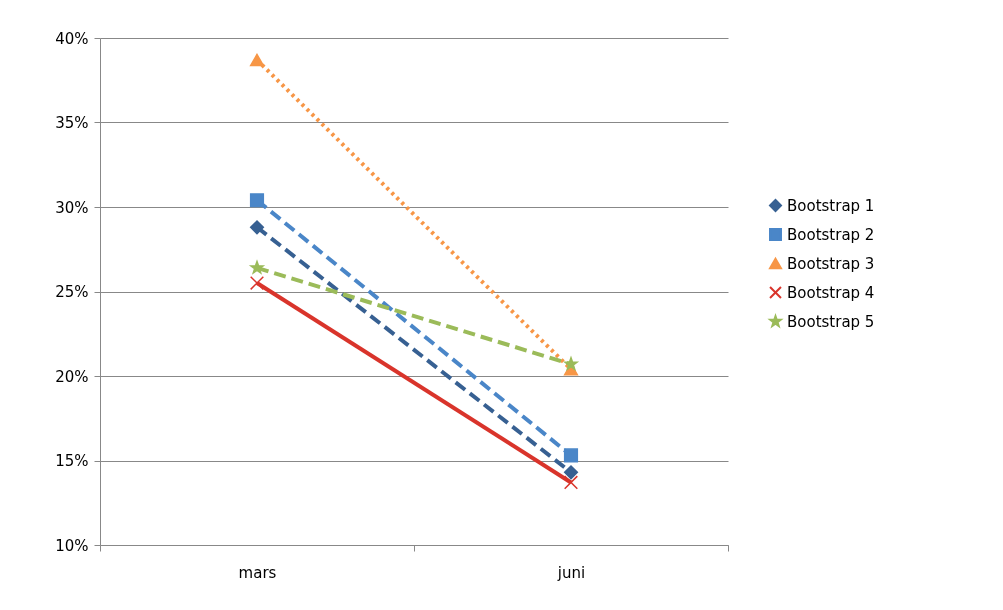 The image size is (1003, 610). What do you see at coordinates (72, 38) in the screenshot?
I see `y-tick-label: 40%` at bounding box center [72, 38].